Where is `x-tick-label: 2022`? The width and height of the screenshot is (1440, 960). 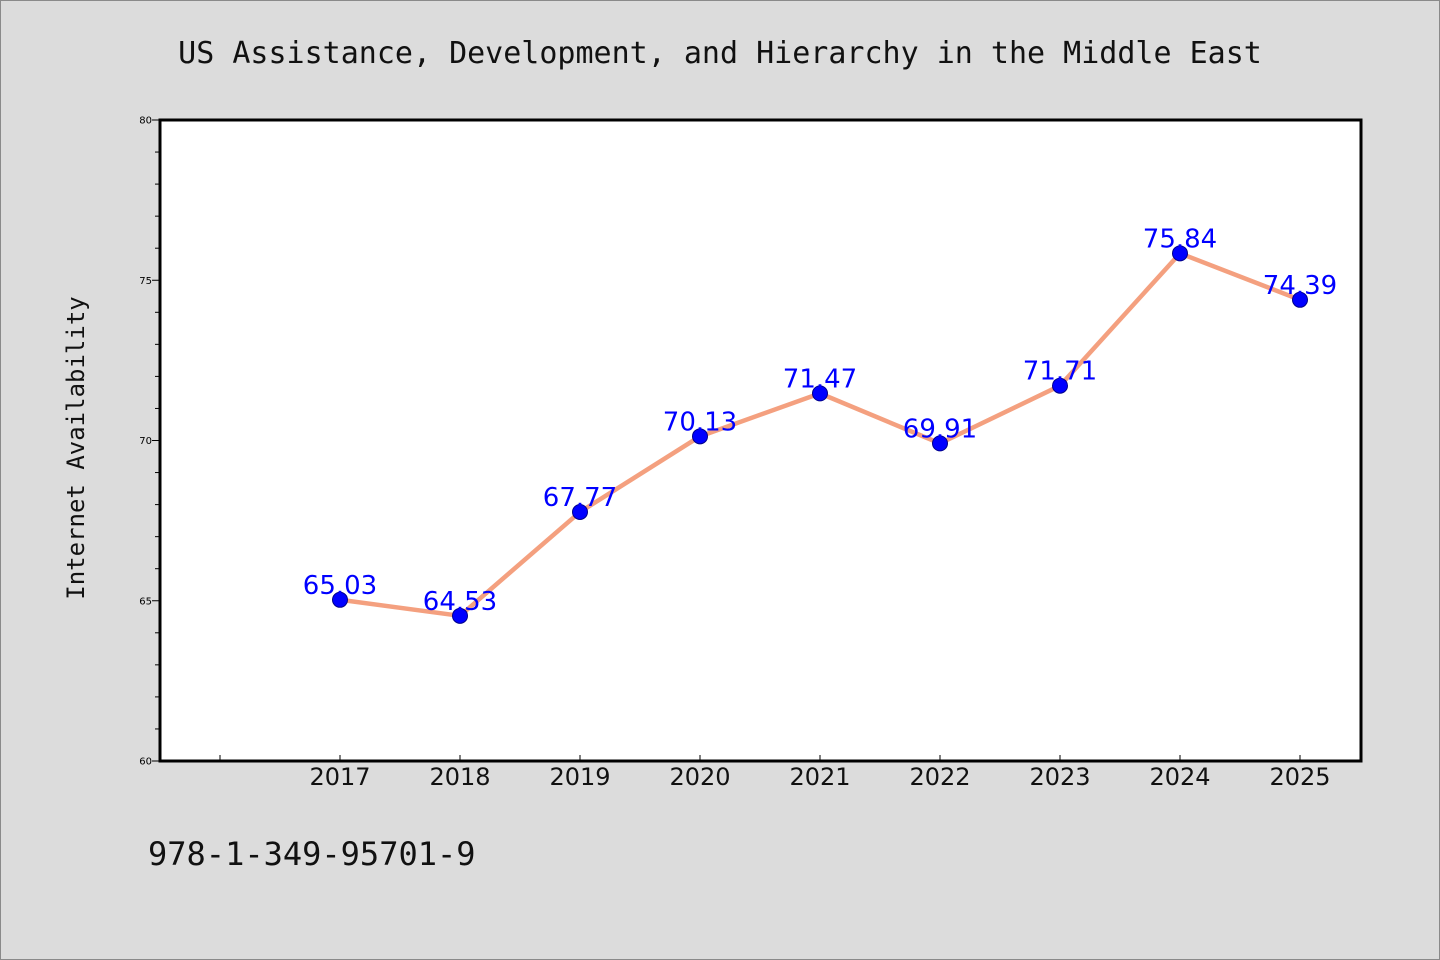
x-tick-label: 2022 is located at coordinates (939, 777).